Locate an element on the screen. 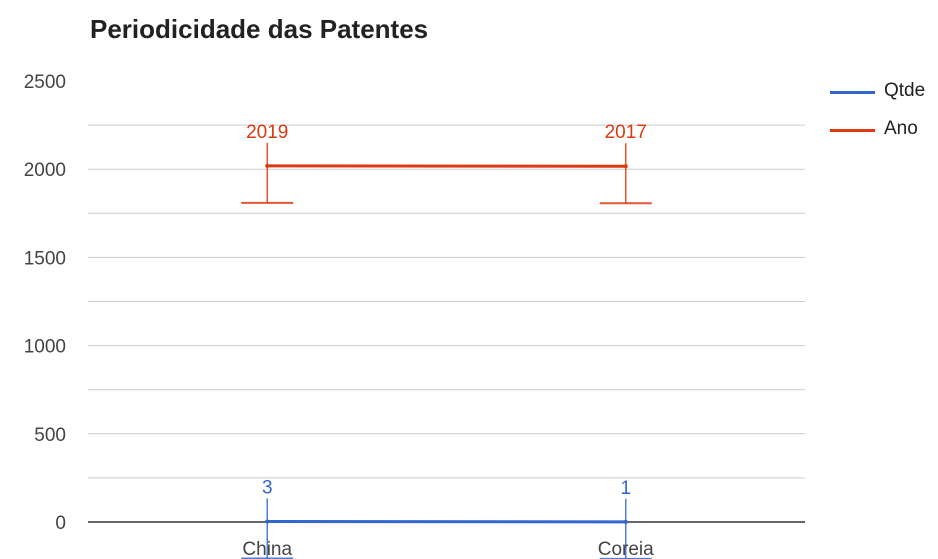 This screenshot has height=559, width=938. y-tick-label: 2000 is located at coordinates (45, 170).